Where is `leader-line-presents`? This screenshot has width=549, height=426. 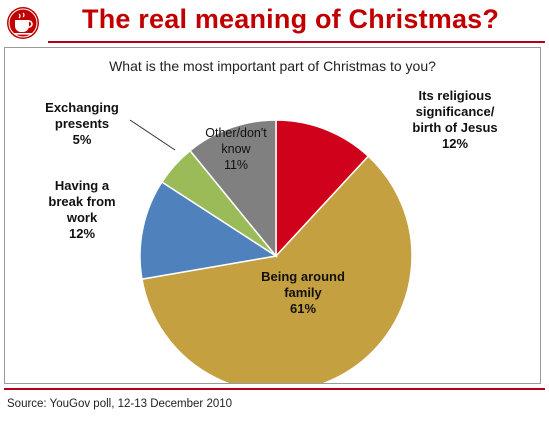 leader-line-presents is located at coordinates (152, 135).